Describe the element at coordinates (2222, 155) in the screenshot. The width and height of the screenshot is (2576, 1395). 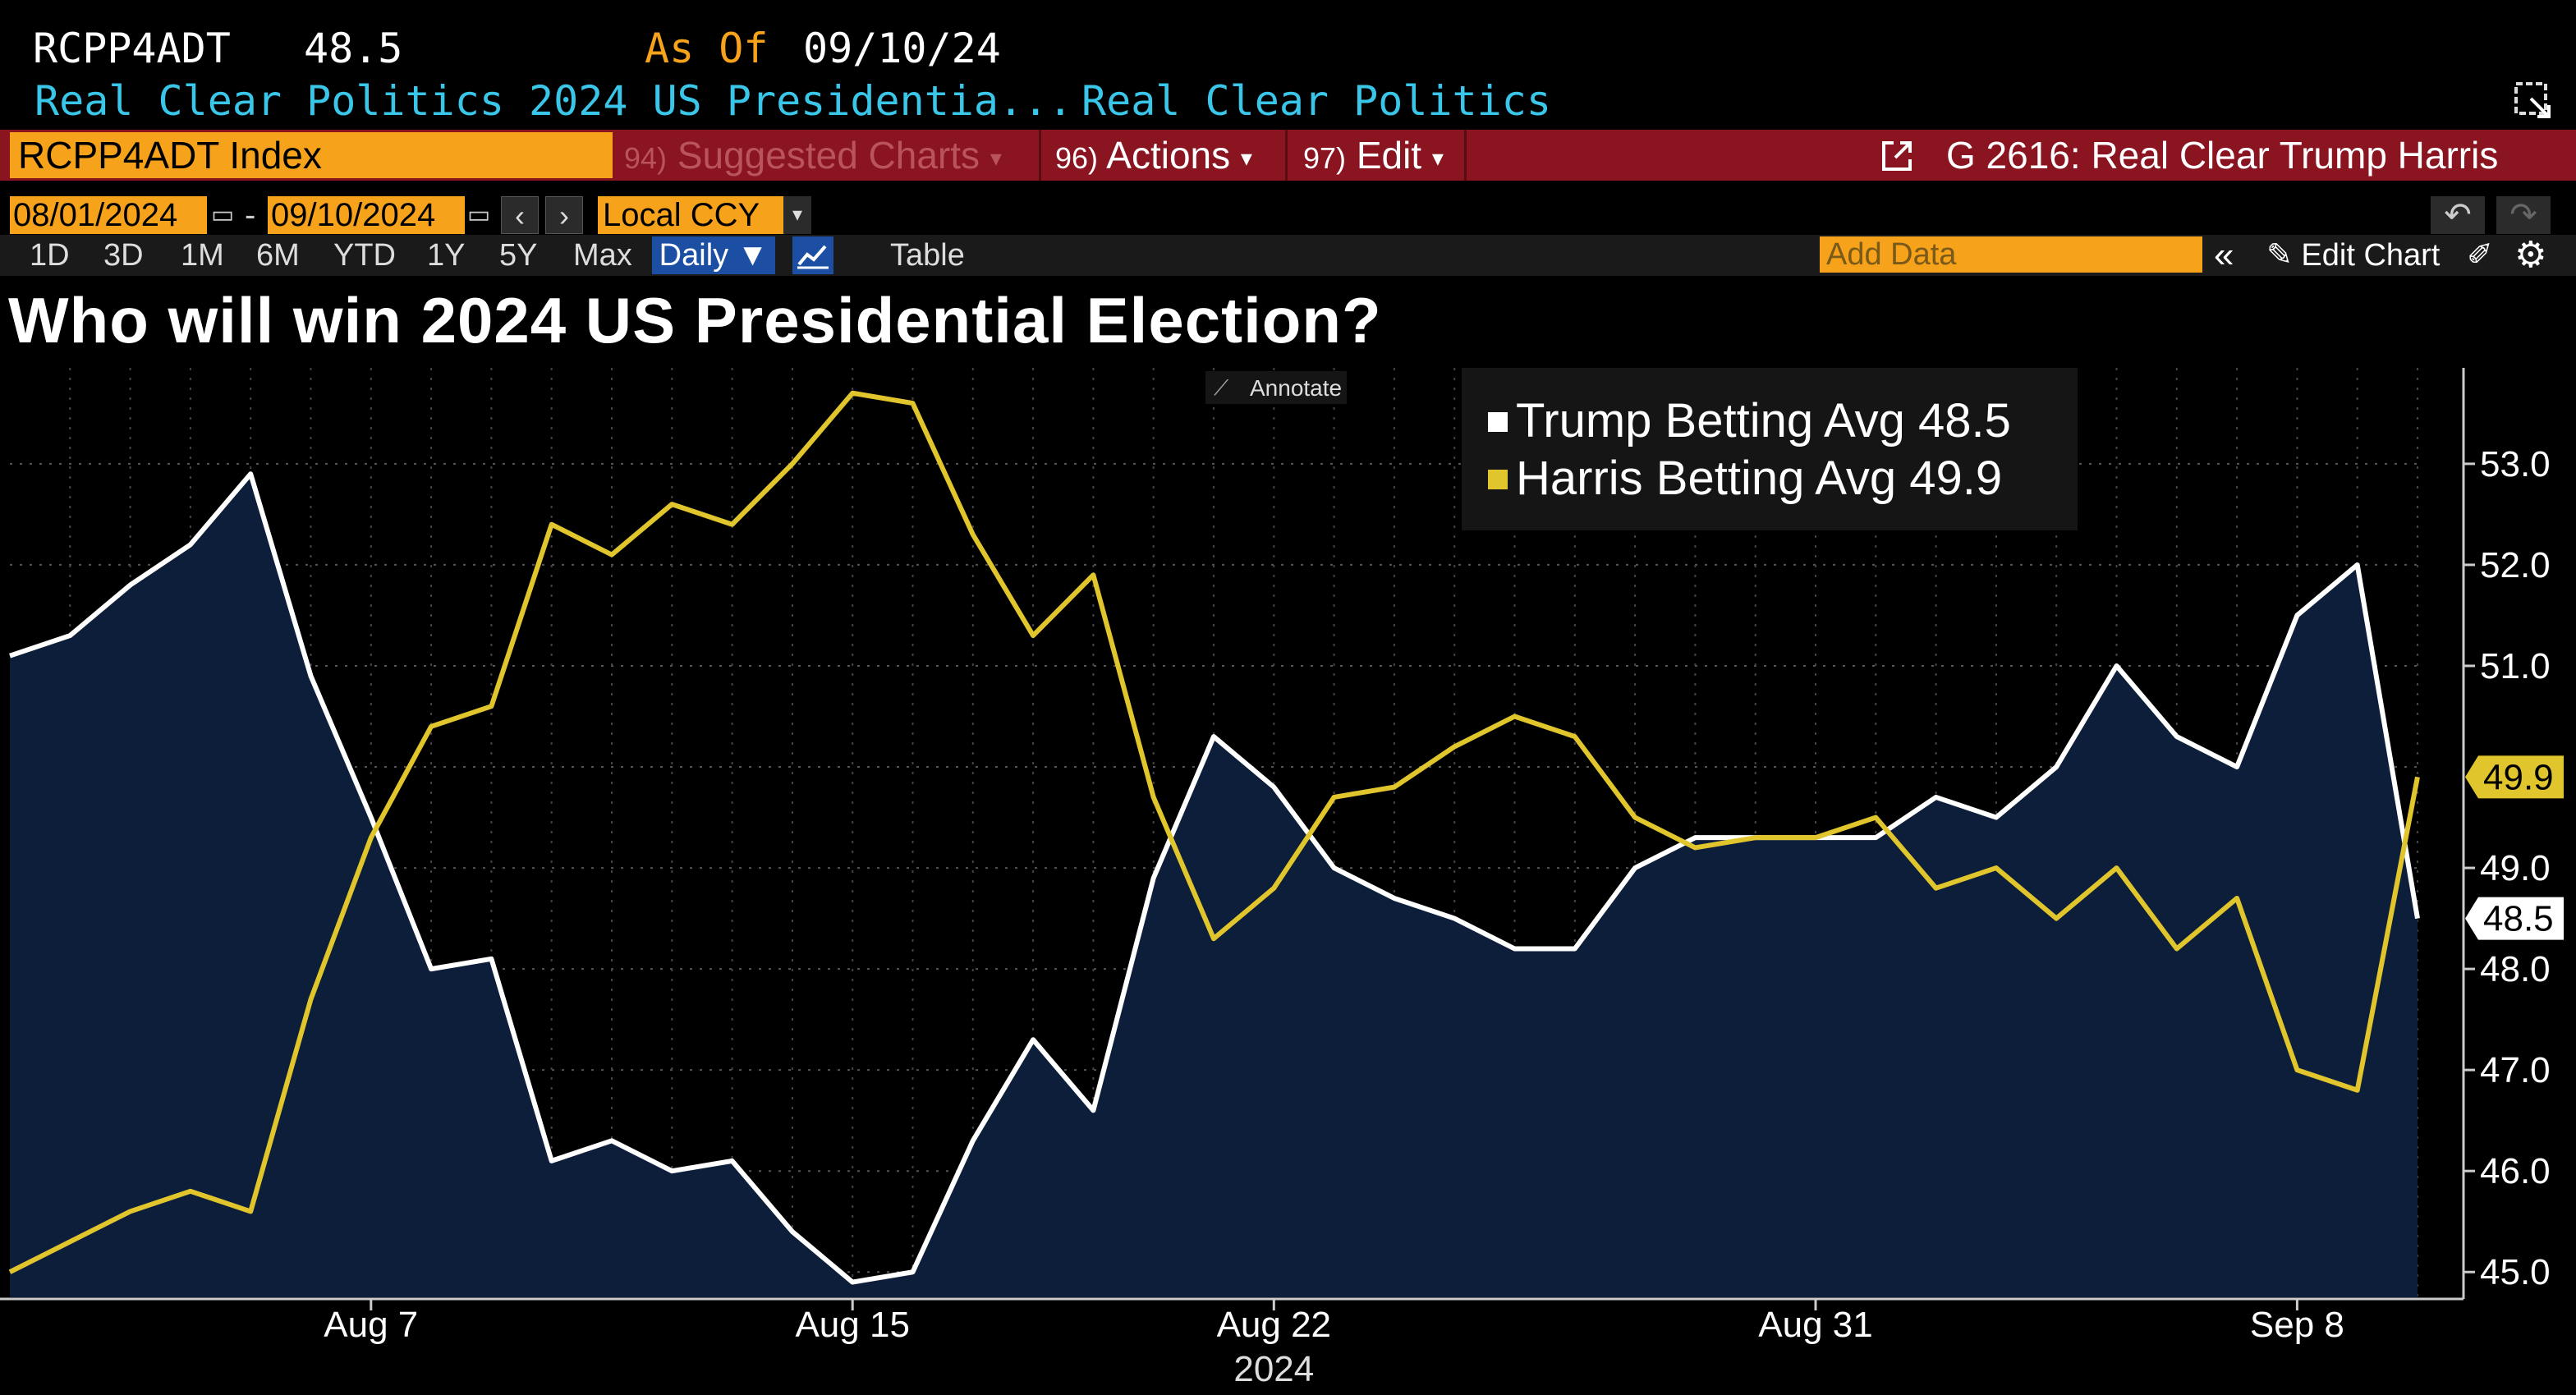
I see `chart-name: G 2616: Real Clear Trump Harris` at that location.